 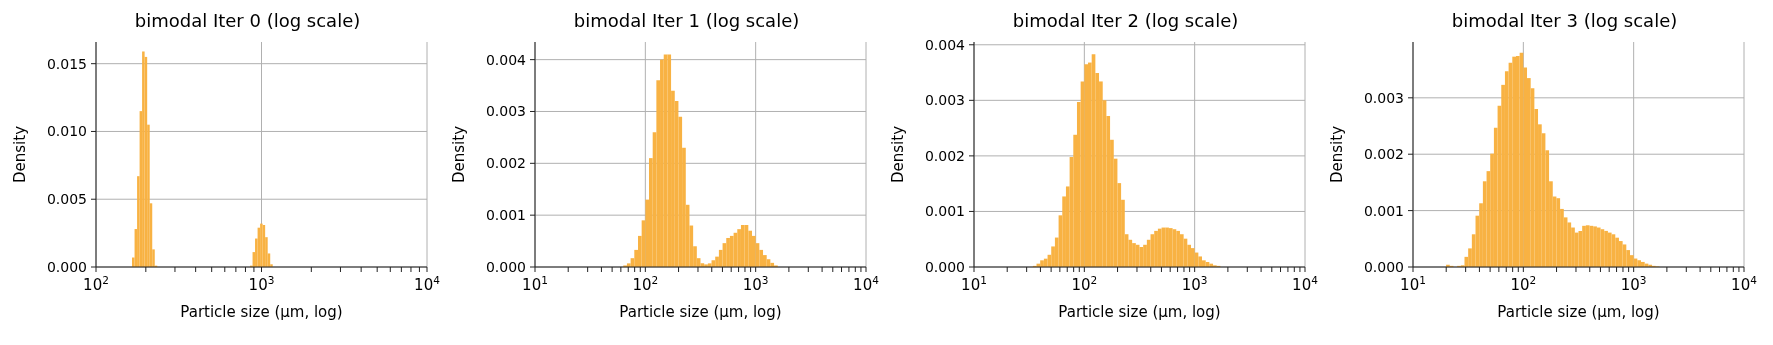 I want to click on chart-title: bimodal Iter 0 (log scale), so click(x=247, y=21).